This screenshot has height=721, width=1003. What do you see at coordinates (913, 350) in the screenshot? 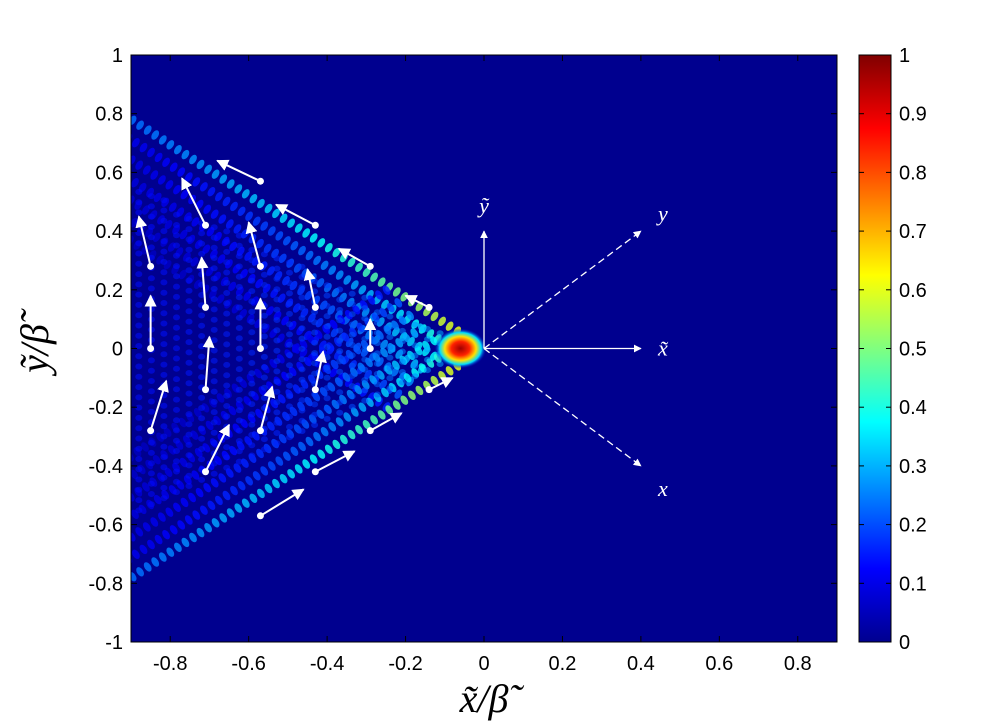
I see `colorbar-tick-label: 0.5` at bounding box center [913, 350].